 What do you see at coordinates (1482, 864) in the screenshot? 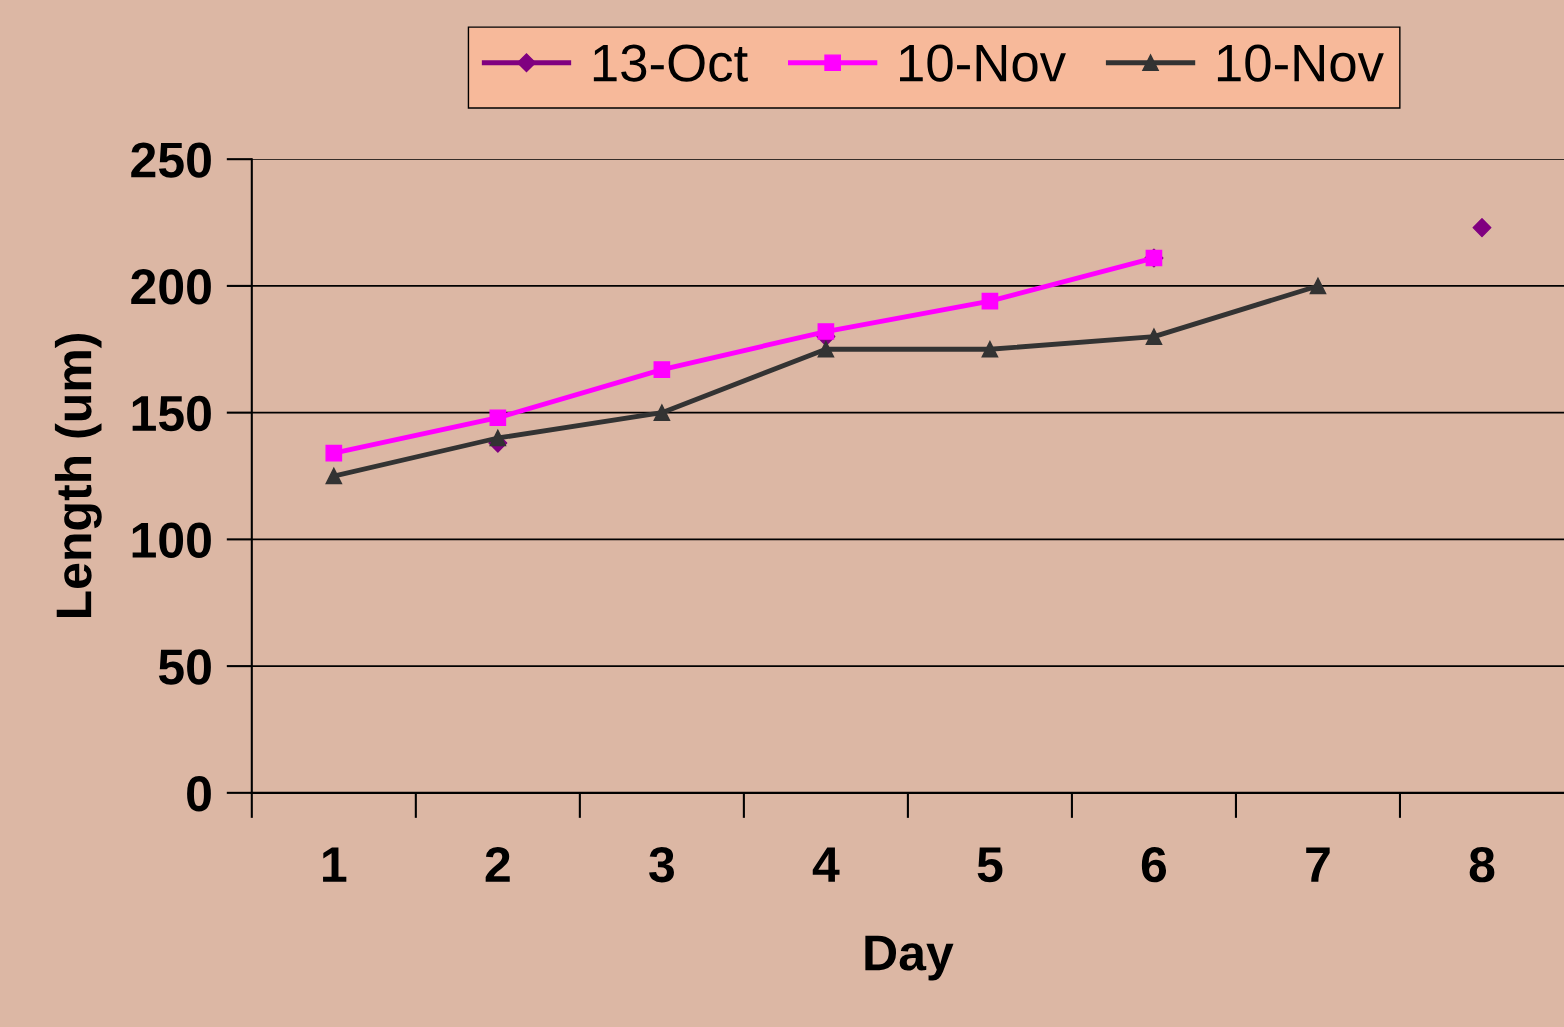
I see `x-tick-label: 8` at bounding box center [1482, 864].